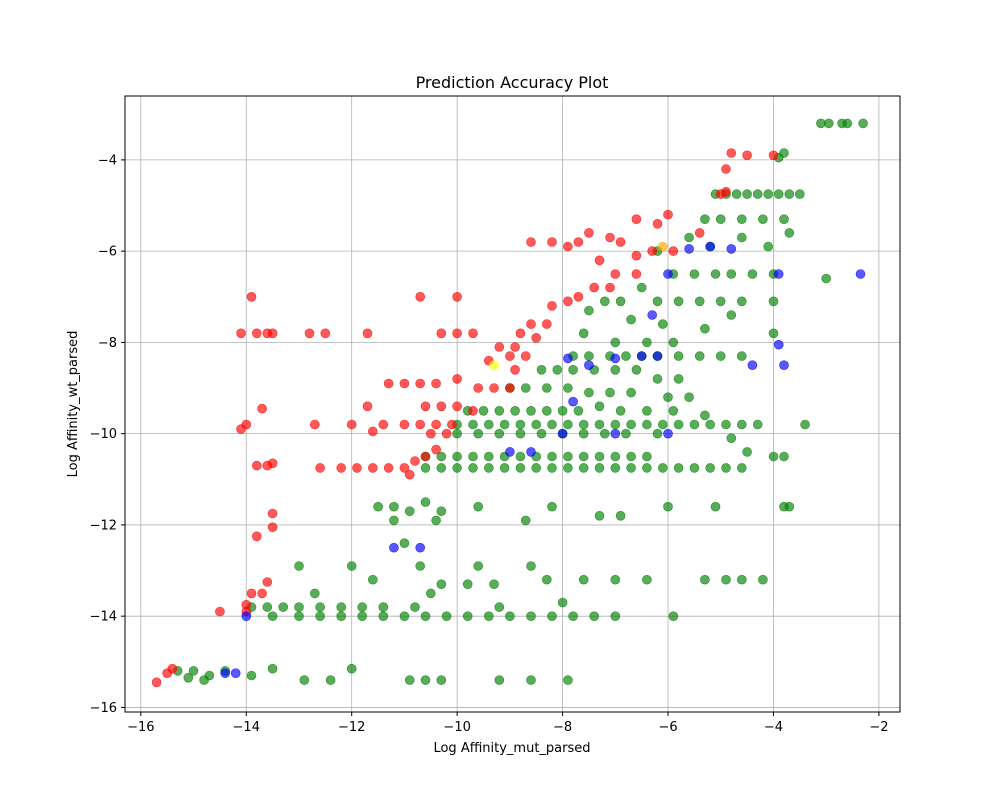  What do you see at coordinates (140, 727) in the screenshot?
I see `x-tick-label: −16` at bounding box center [140, 727].